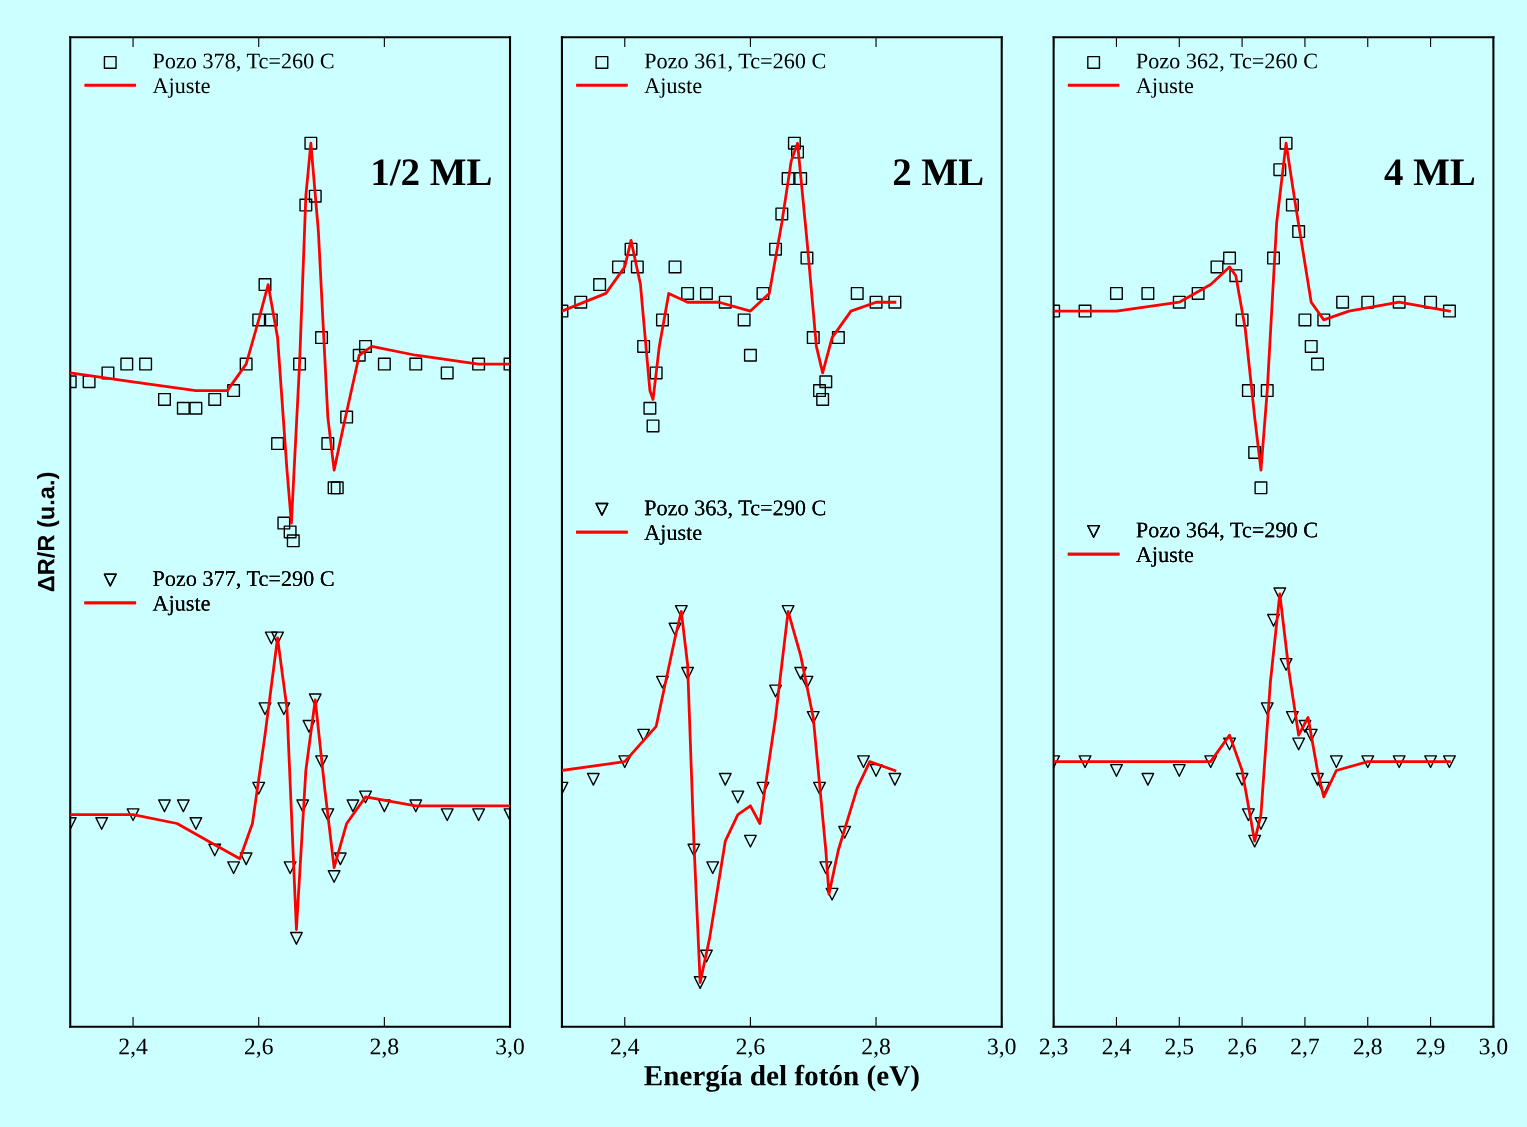  What do you see at coordinates (432, 172) in the screenshot?
I see `annotation: 1/2 ML` at bounding box center [432, 172].